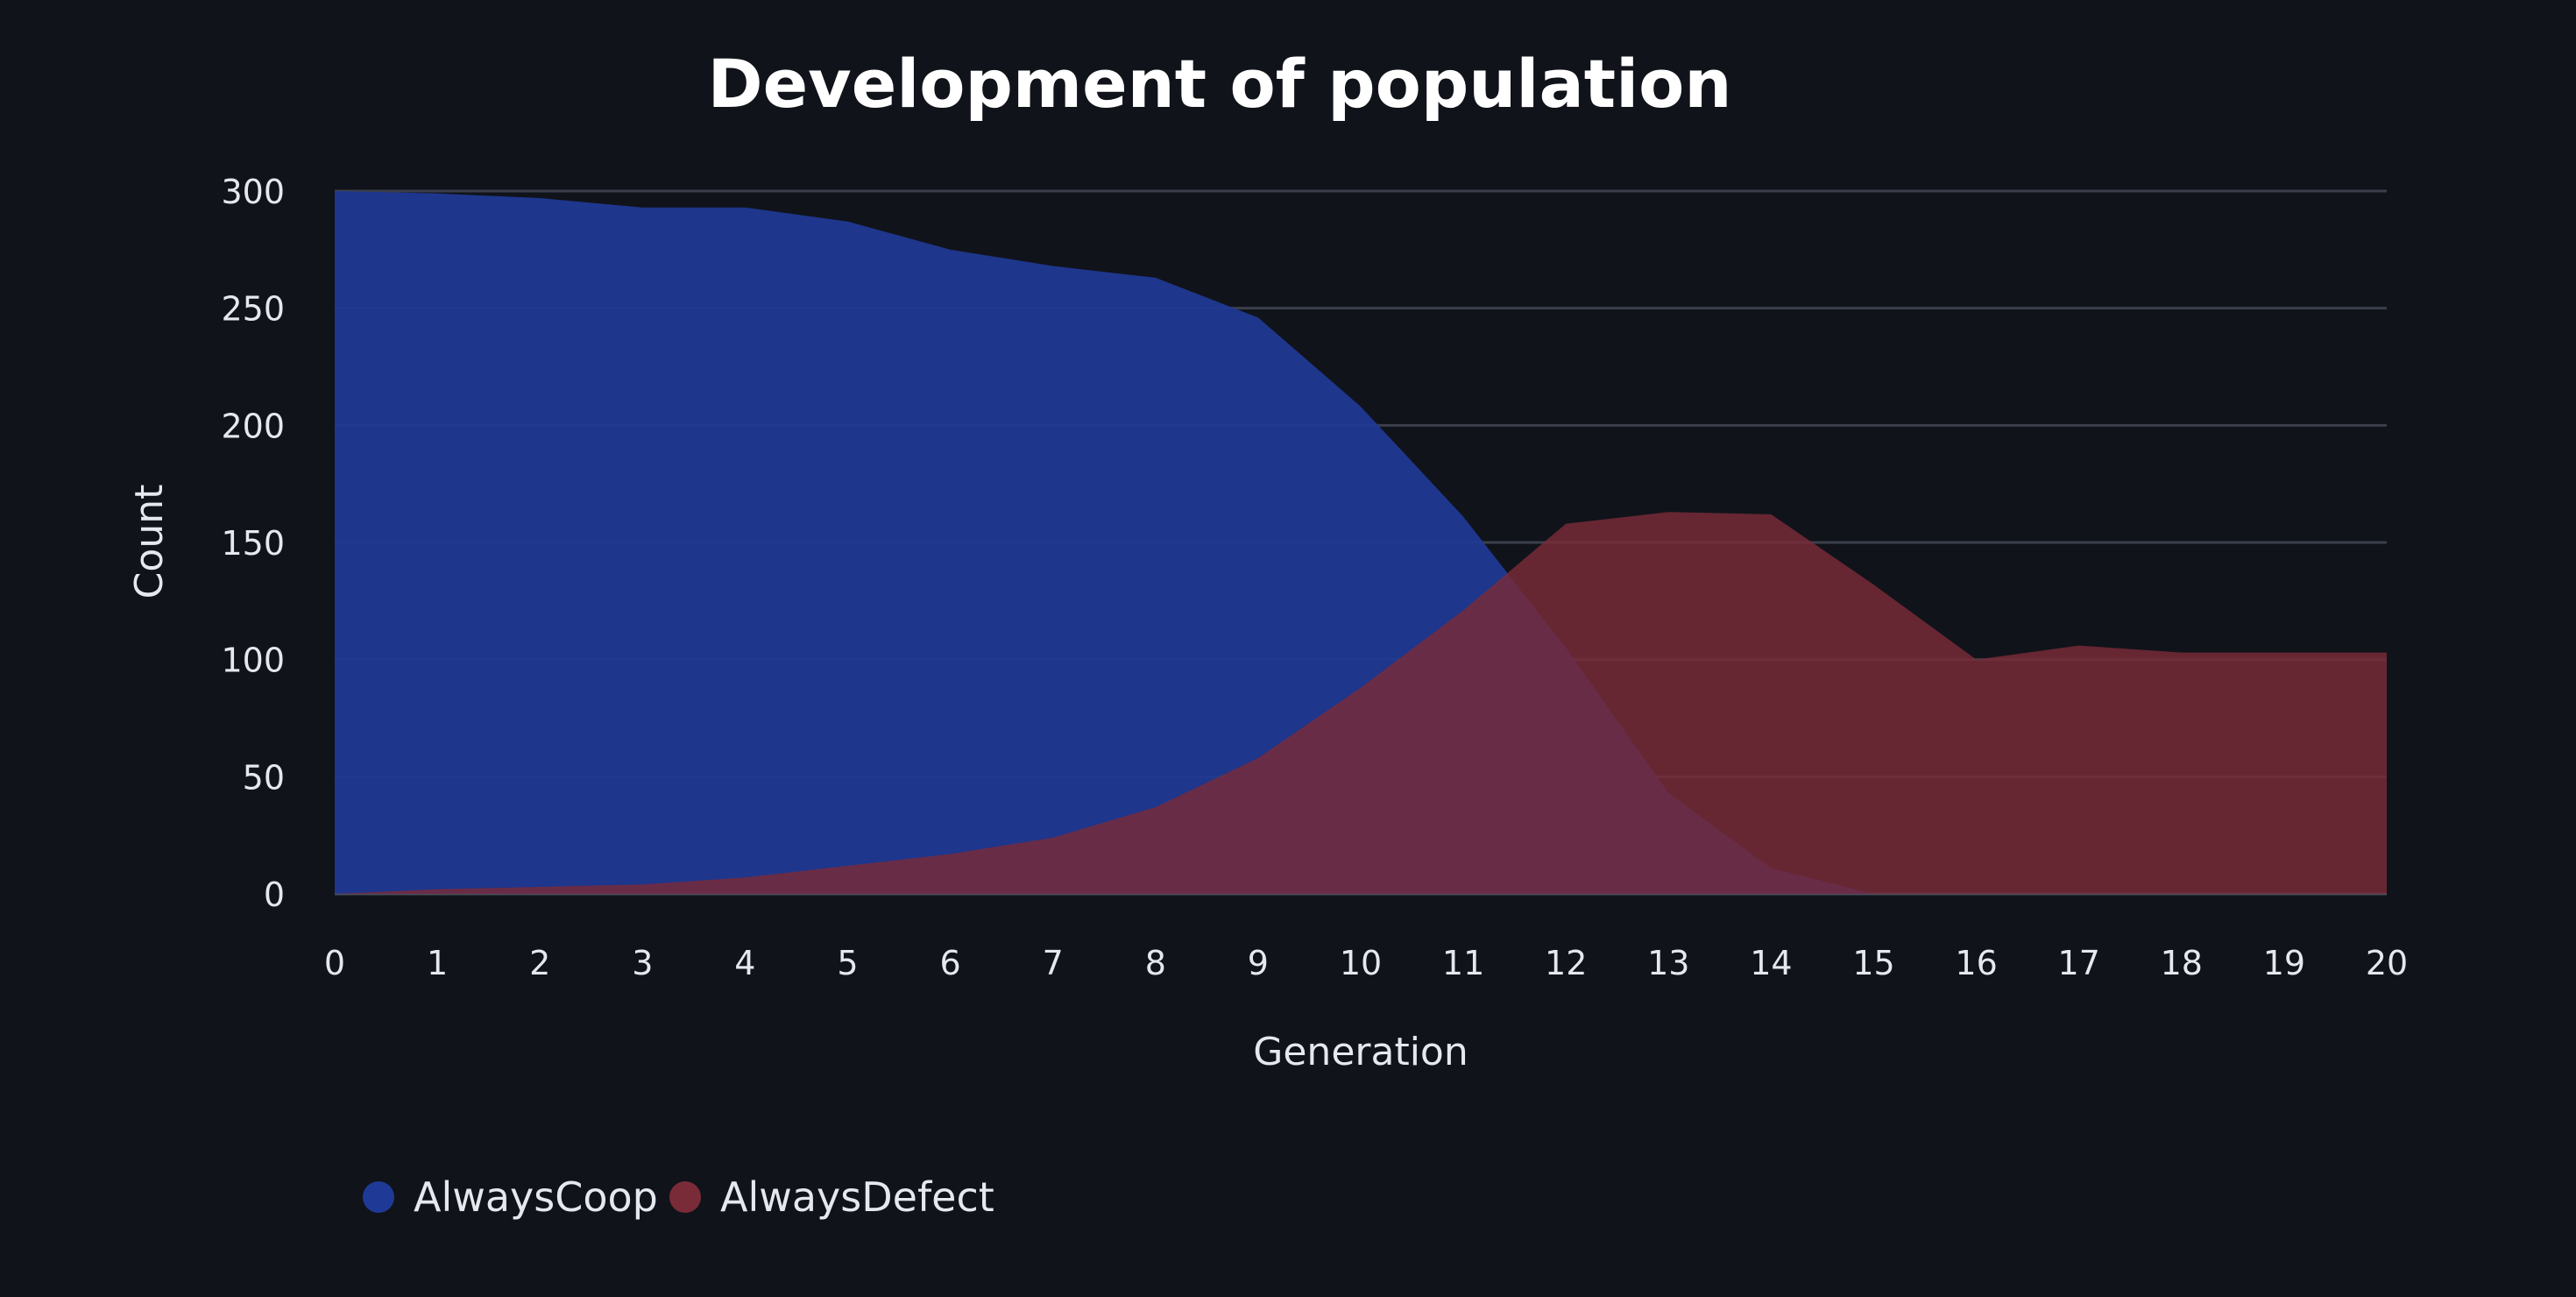 This screenshot has width=2576, height=1297. Describe the element at coordinates (1668, 963) in the screenshot. I see `x-tick-label-13: 13` at that location.